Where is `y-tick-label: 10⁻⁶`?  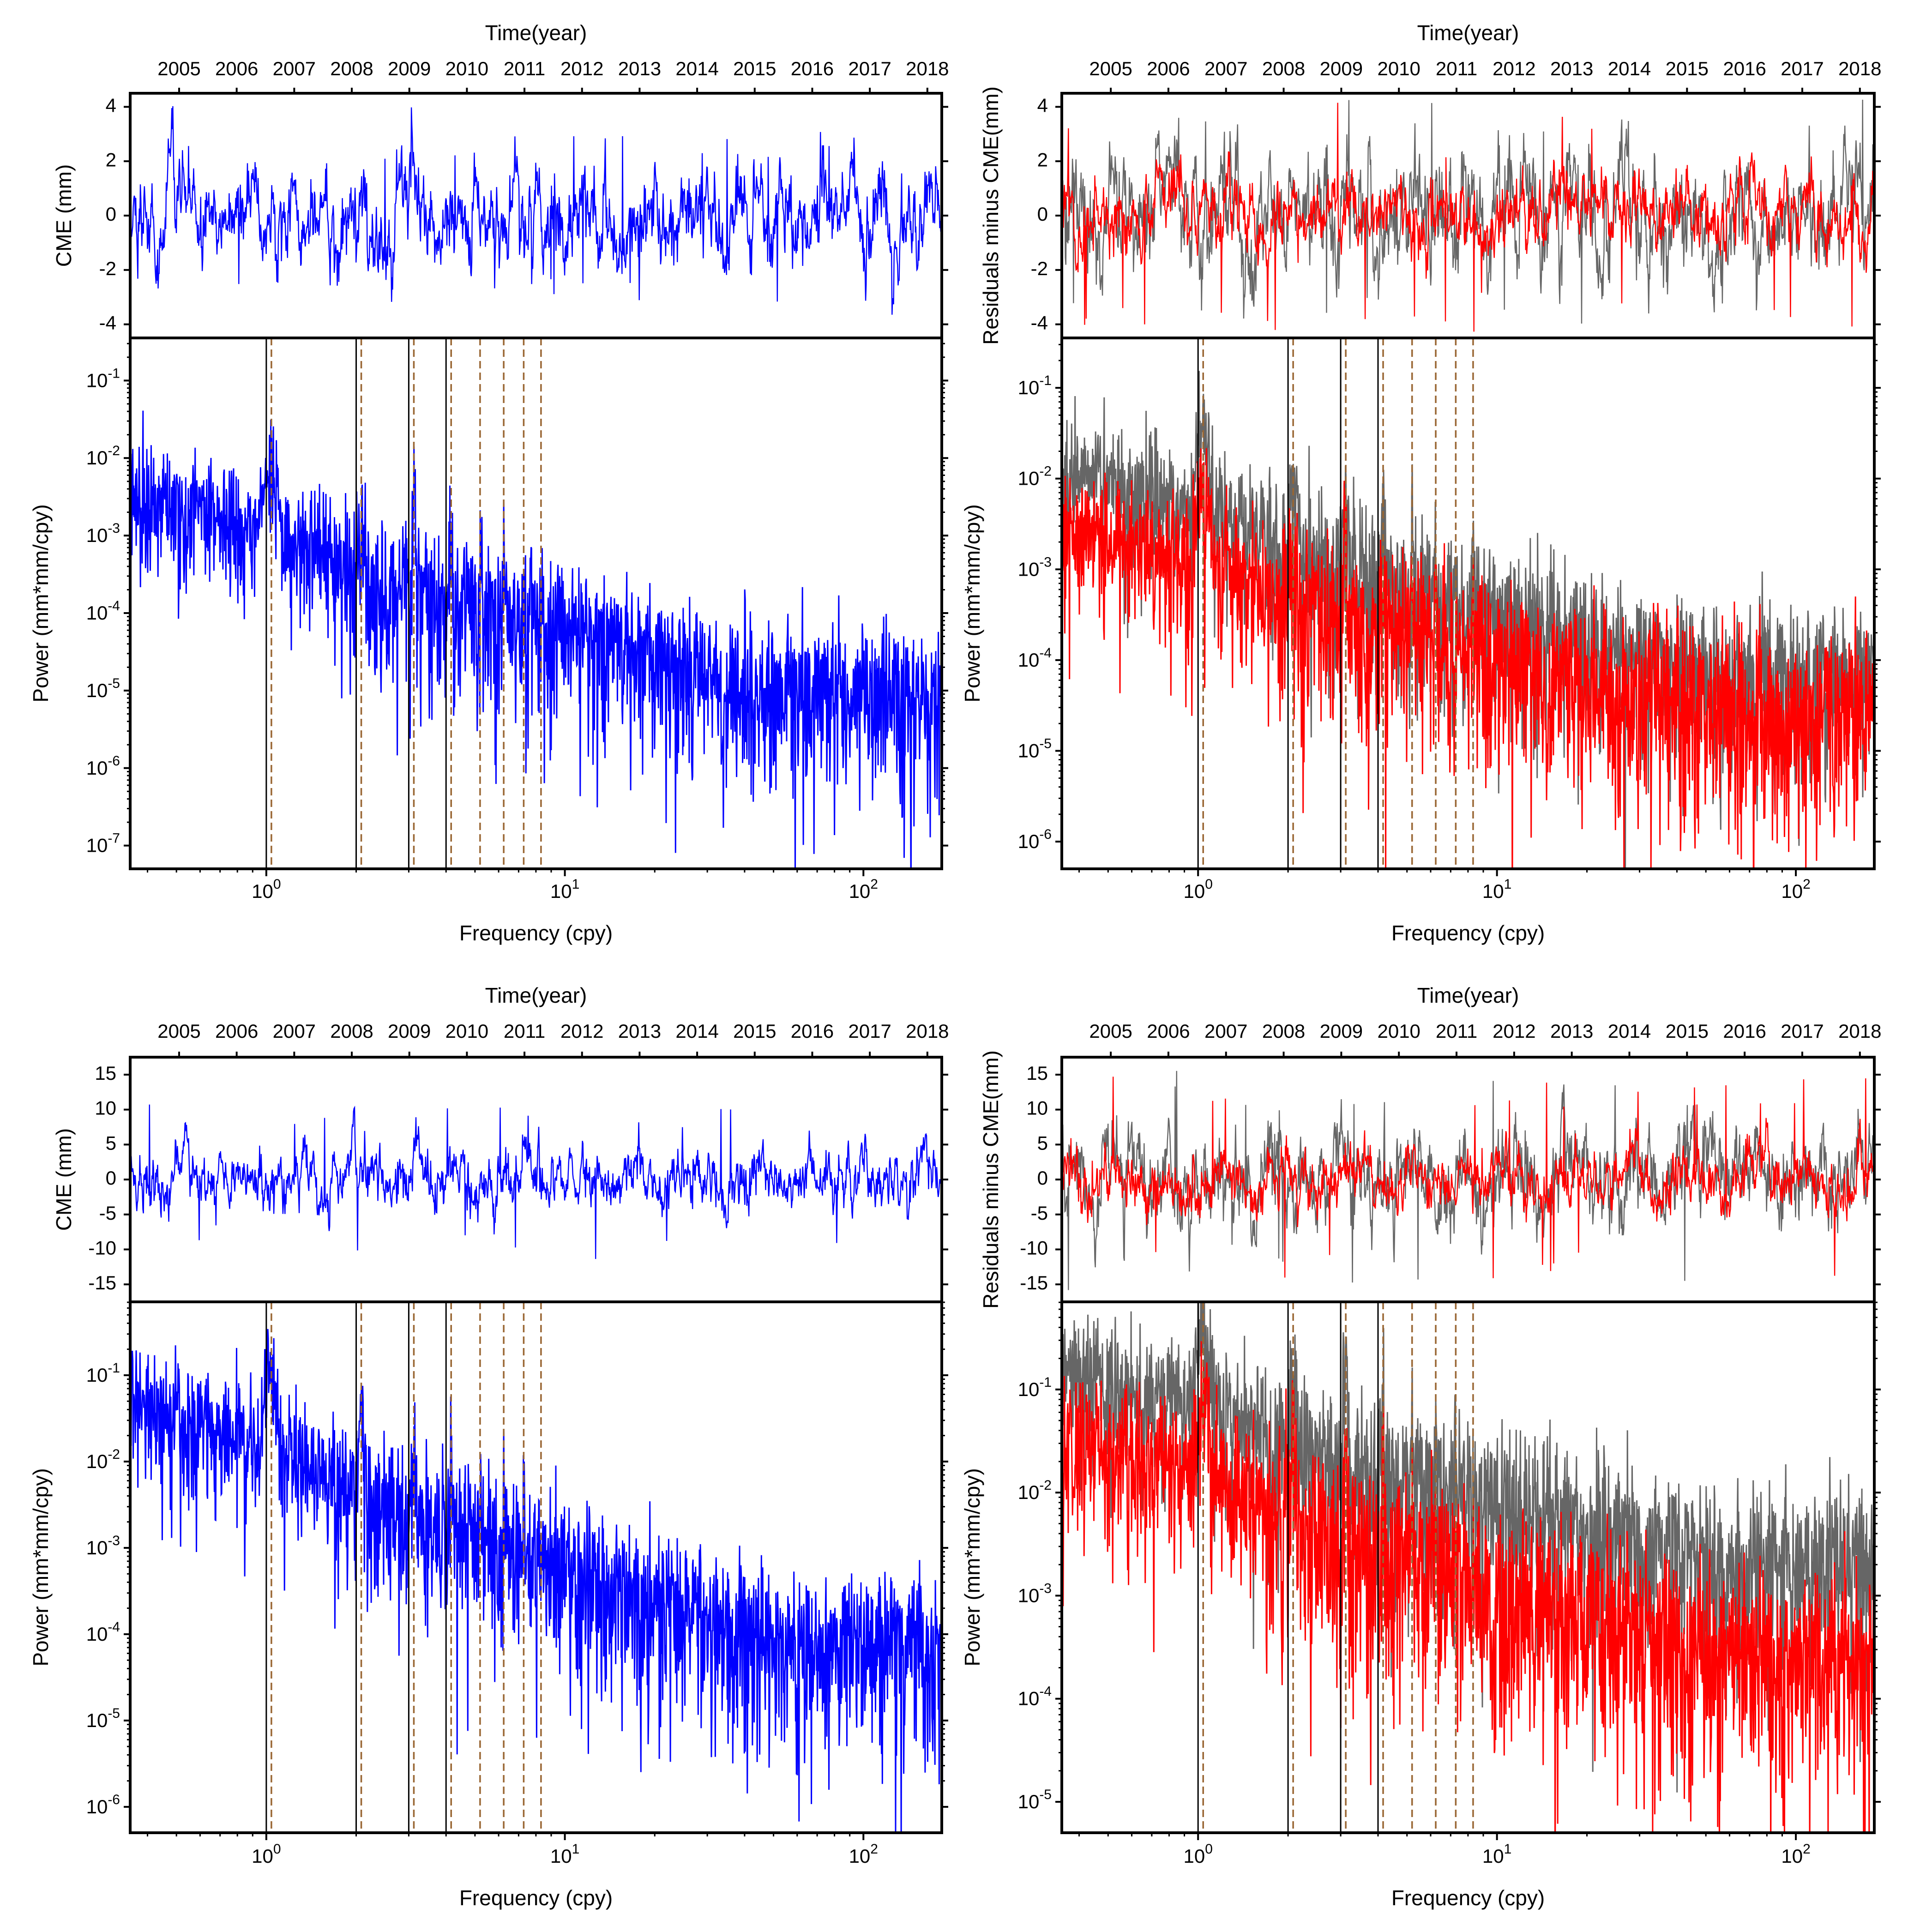 y-tick-label: 10⁻⁶ is located at coordinates (103, 766).